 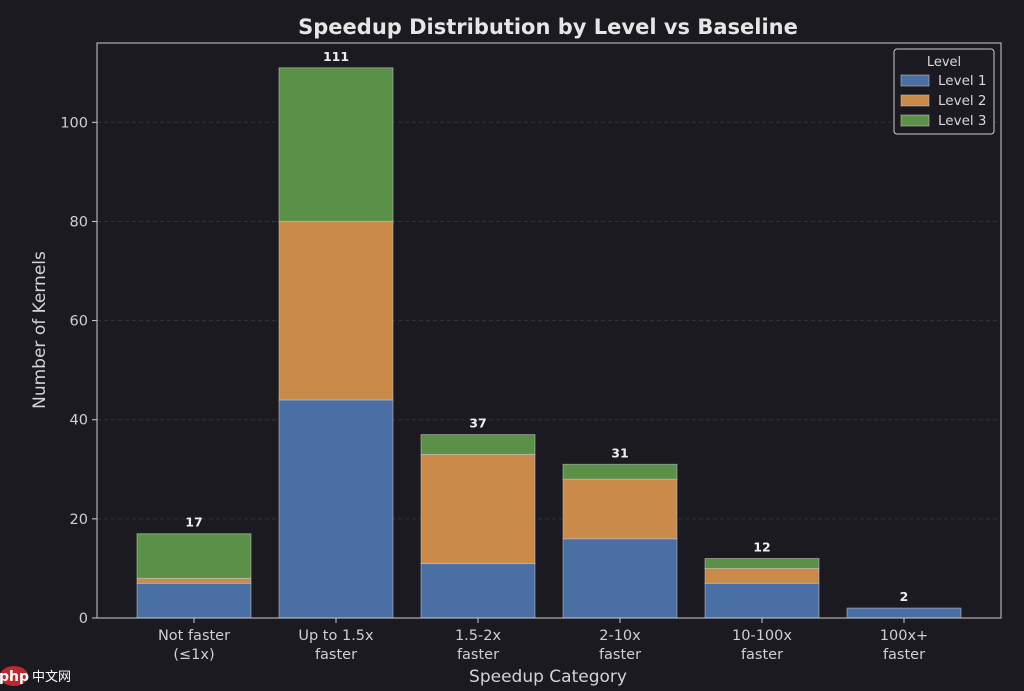 I want to click on bar-total-label-3: 31, so click(x=619, y=452).